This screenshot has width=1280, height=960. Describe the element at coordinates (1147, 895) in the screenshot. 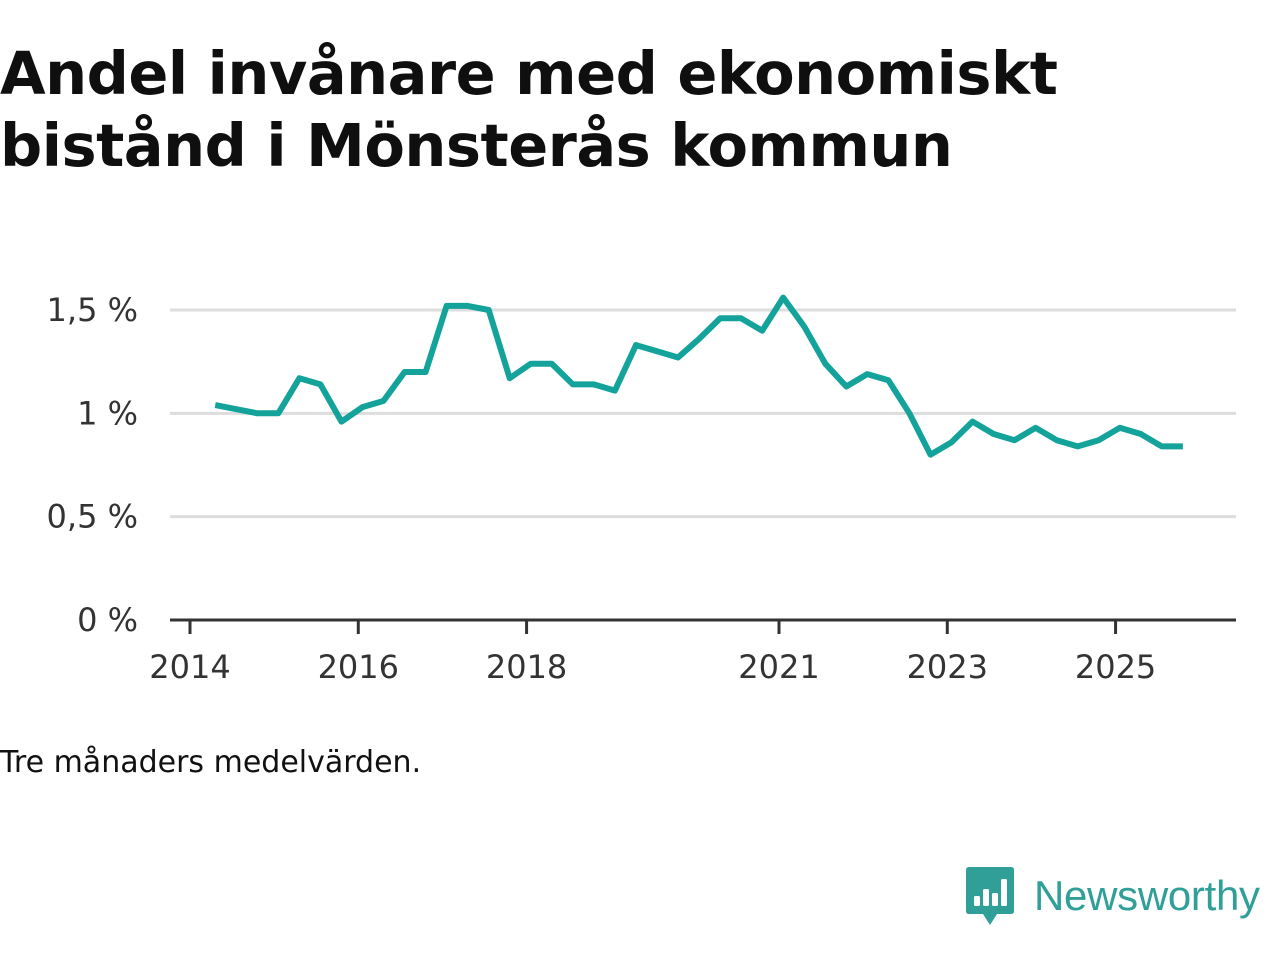

I see `brand-name: Newsworthy` at that location.